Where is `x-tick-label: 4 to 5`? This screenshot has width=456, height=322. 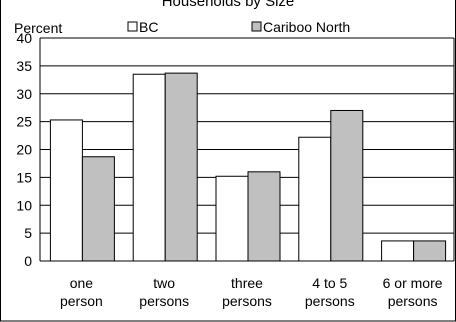
x-tick-label: 4 to 5 is located at coordinates (329, 283).